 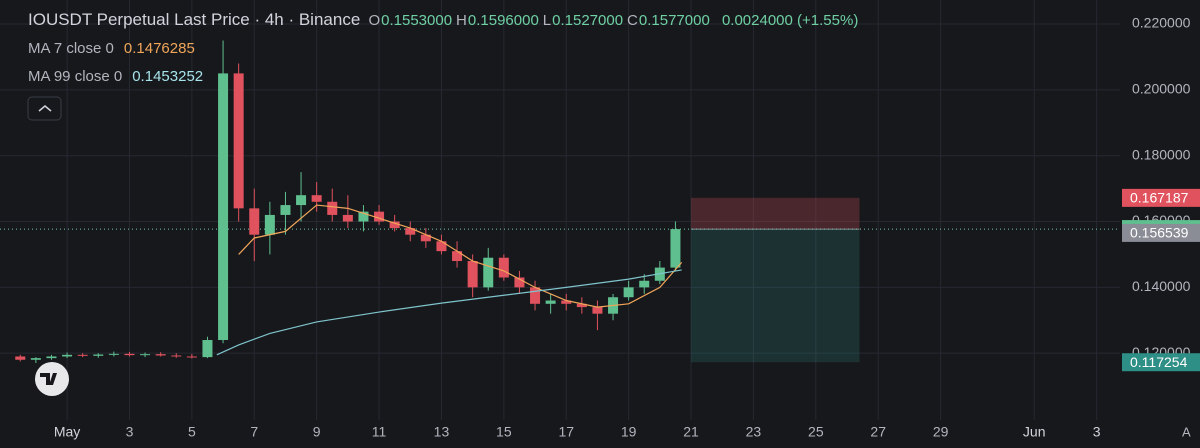 What do you see at coordinates (754, 432) in the screenshot?
I see `x-tick-label: 23` at bounding box center [754, 432].